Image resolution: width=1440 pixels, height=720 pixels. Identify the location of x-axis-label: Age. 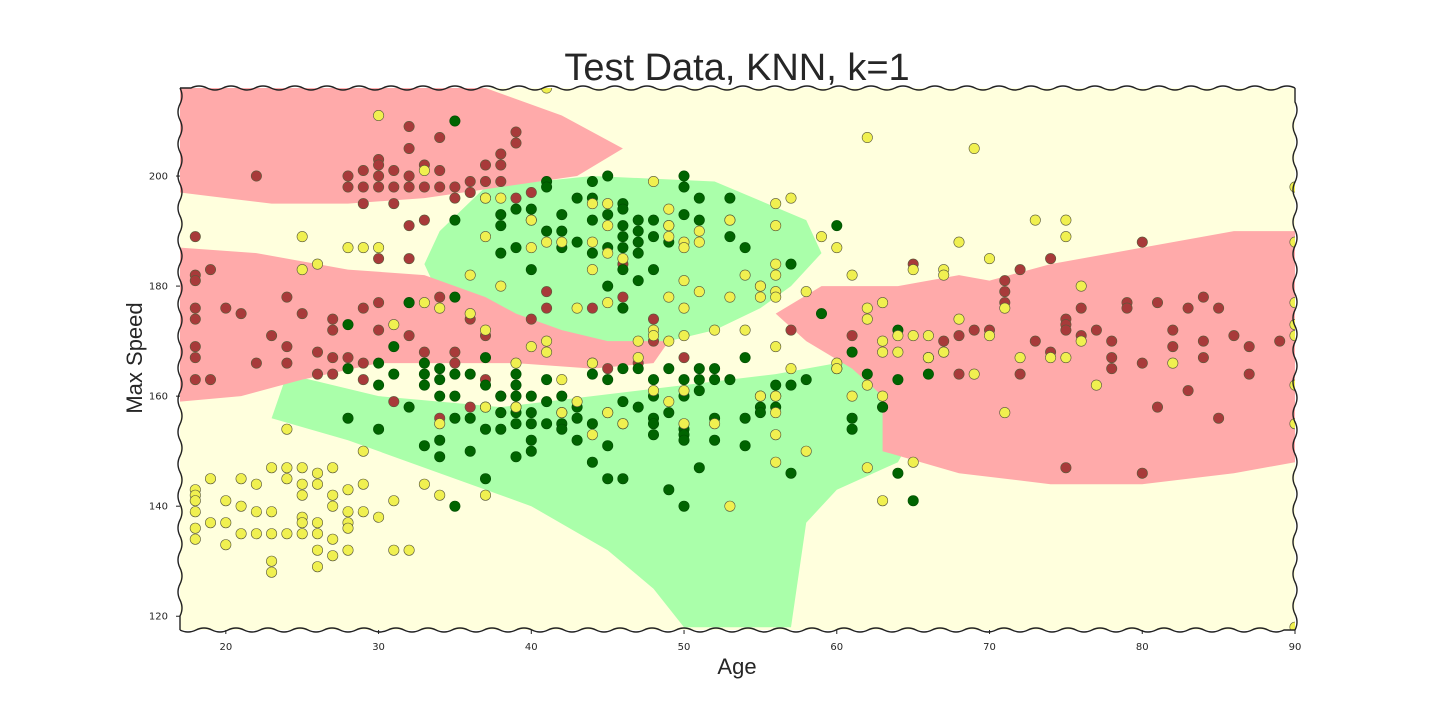
(736, 666).